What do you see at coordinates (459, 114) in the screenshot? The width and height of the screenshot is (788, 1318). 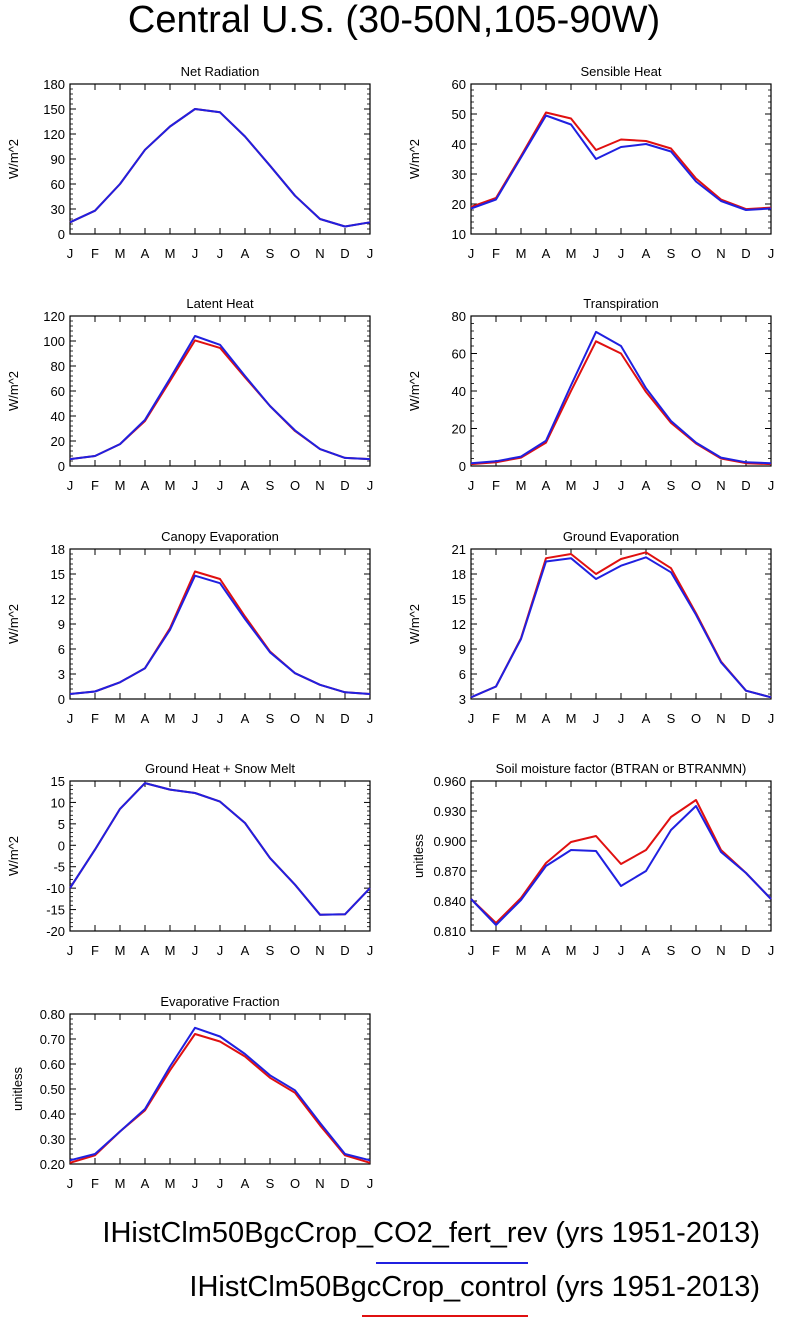 I see `y-tick-label: 50` at bounding box center [459, 114].